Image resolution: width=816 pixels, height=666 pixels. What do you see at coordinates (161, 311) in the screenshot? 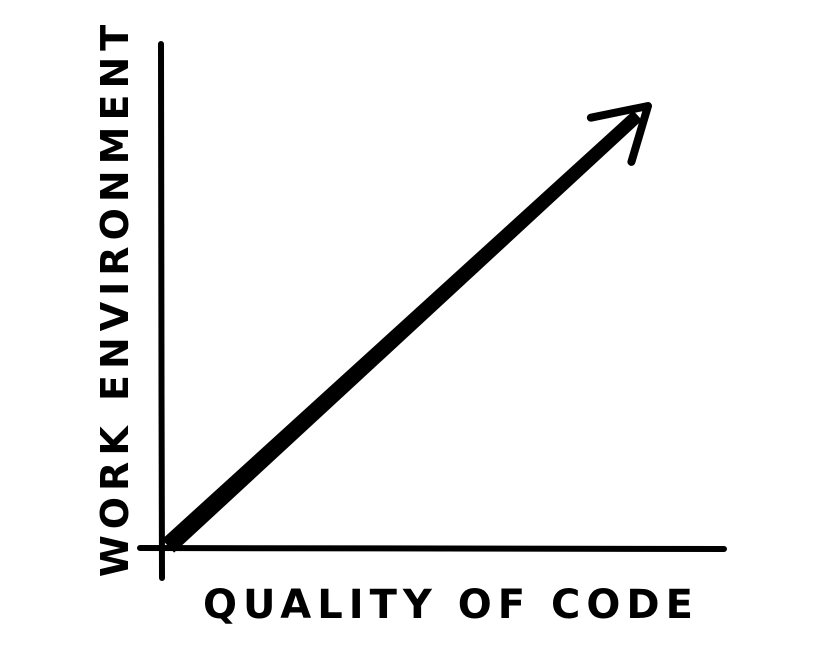
I see `y-axis` at bounding box center [161, 311].